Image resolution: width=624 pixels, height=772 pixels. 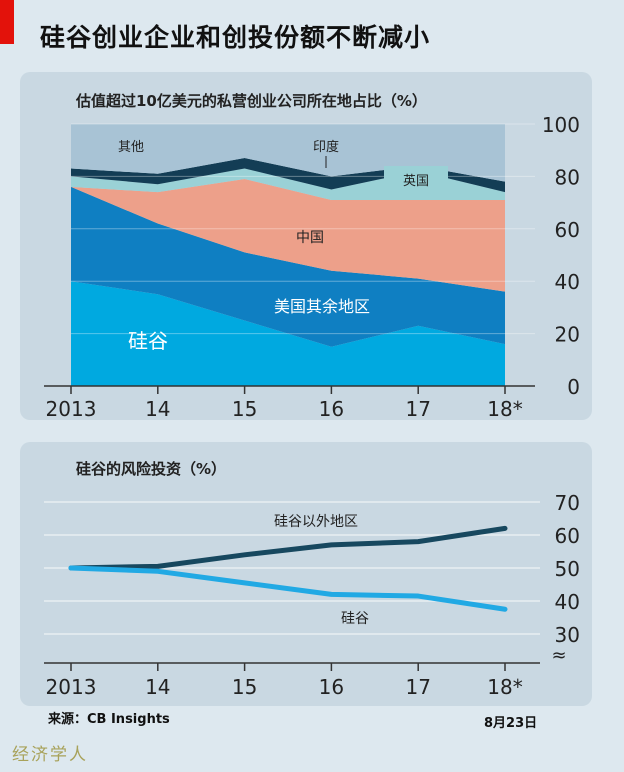 I want to click on top-x-tick-label: 18*, so click(x=504, y=409).